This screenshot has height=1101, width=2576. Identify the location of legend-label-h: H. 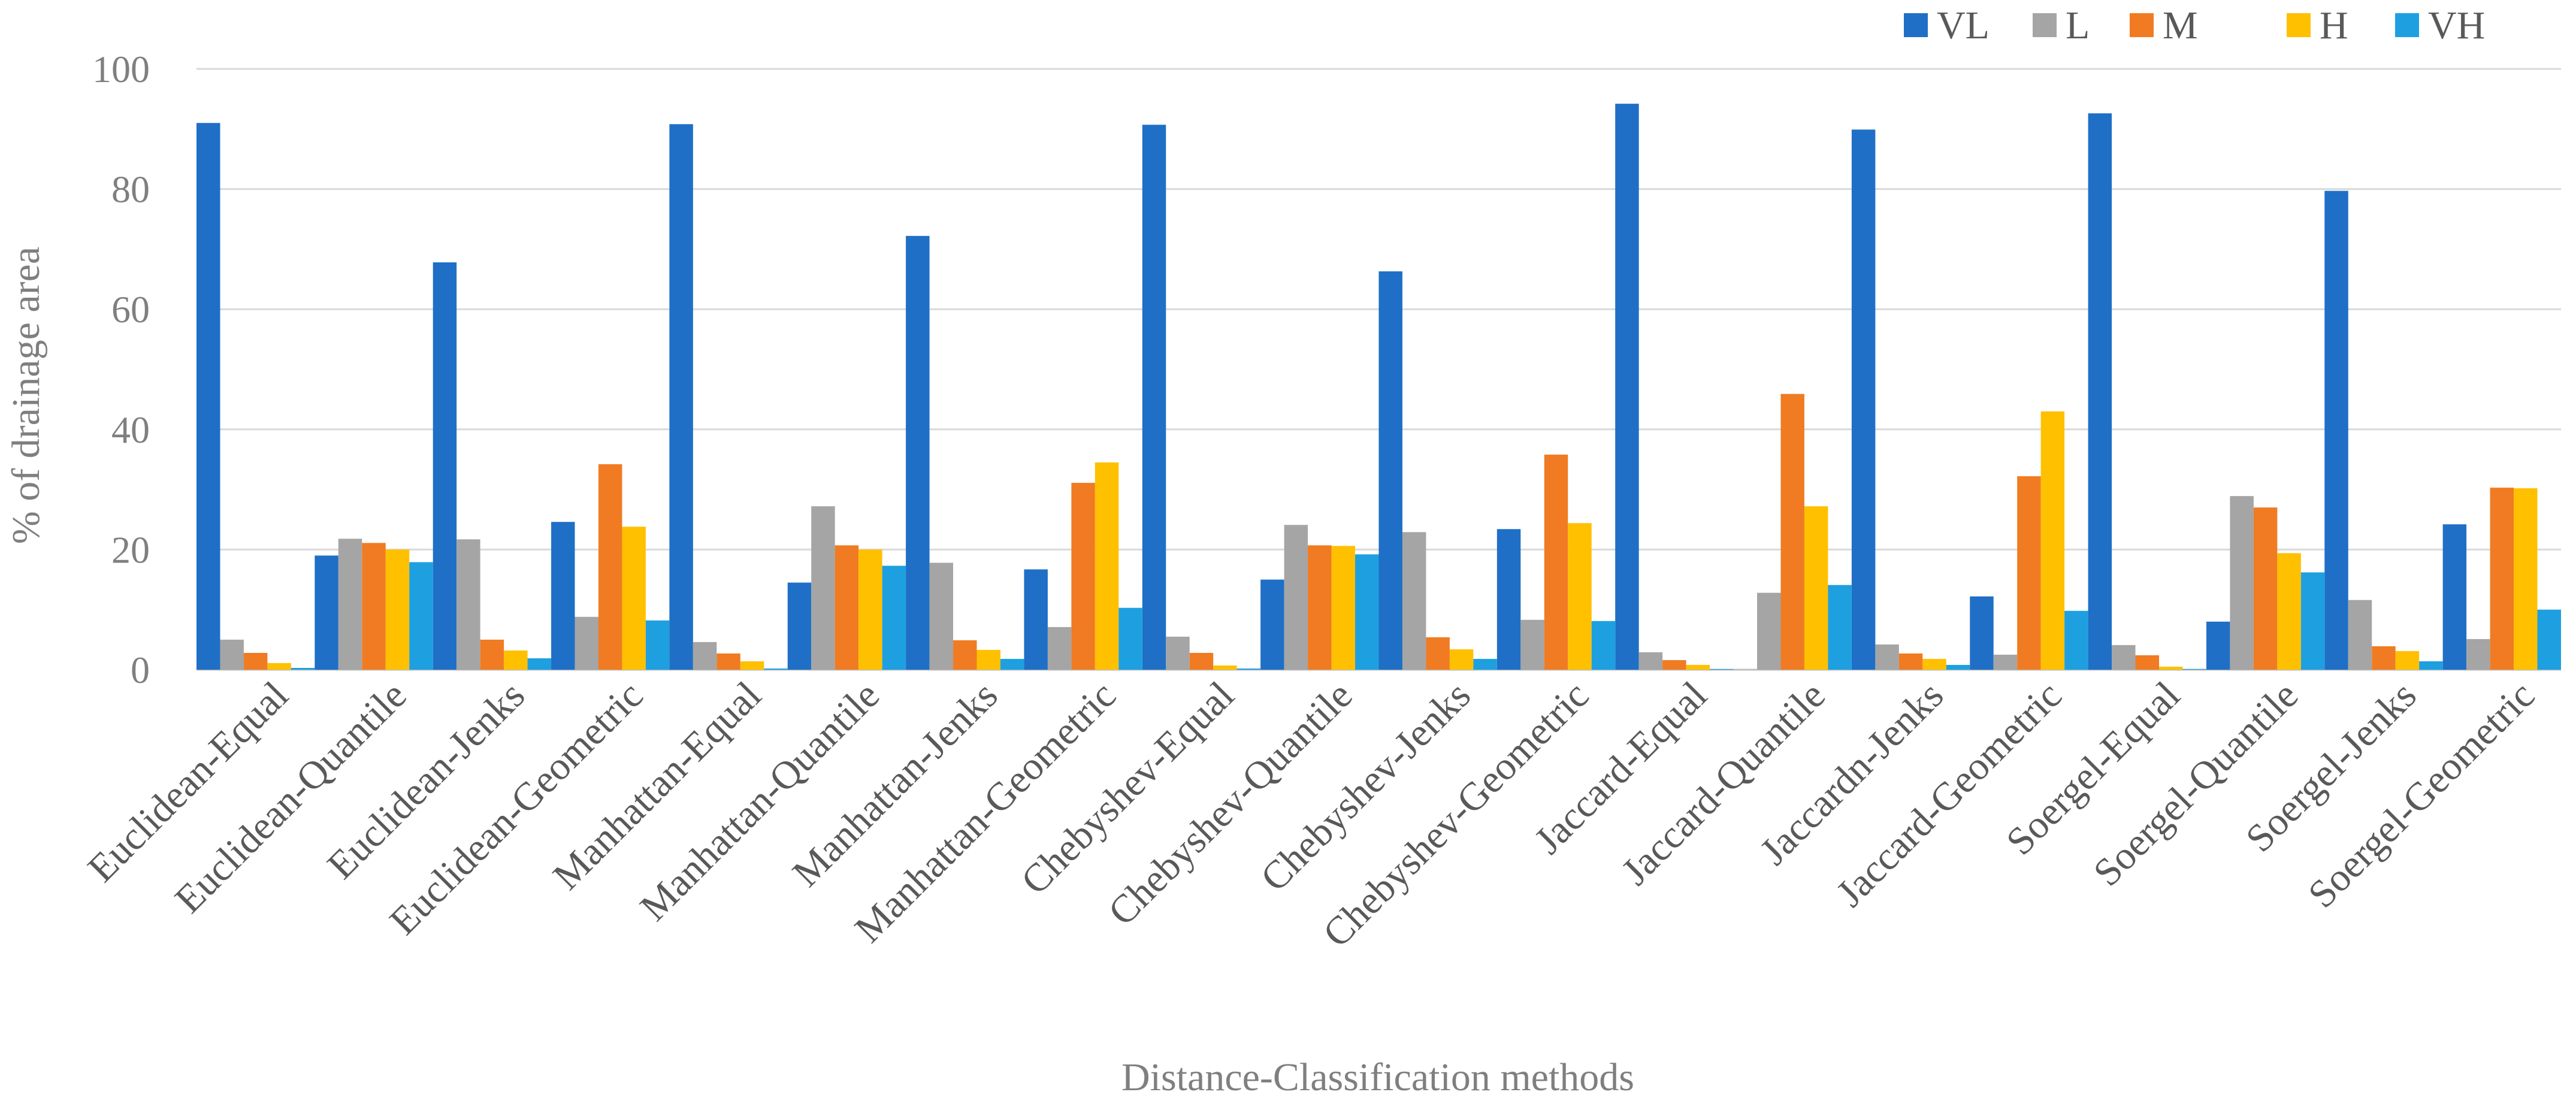
(2334, 26).